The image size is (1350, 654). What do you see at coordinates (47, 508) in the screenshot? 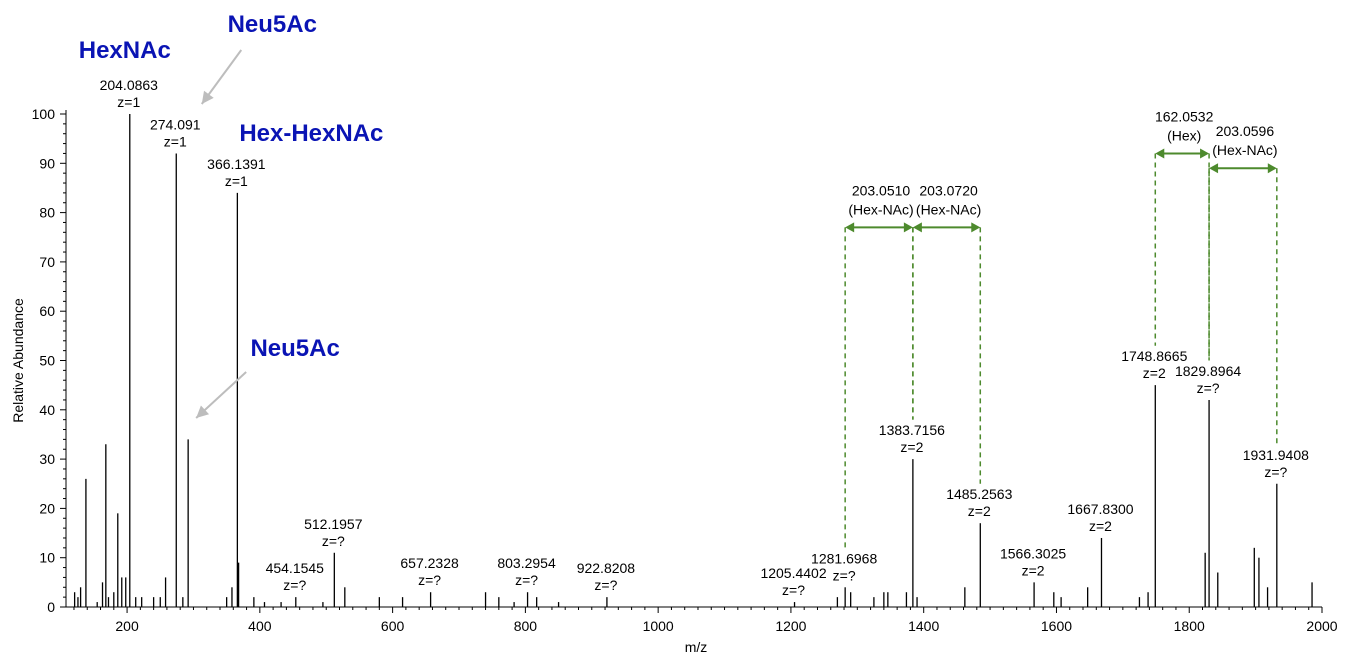
I see `y-tick-label: 20` at bounding box center [47, 508].